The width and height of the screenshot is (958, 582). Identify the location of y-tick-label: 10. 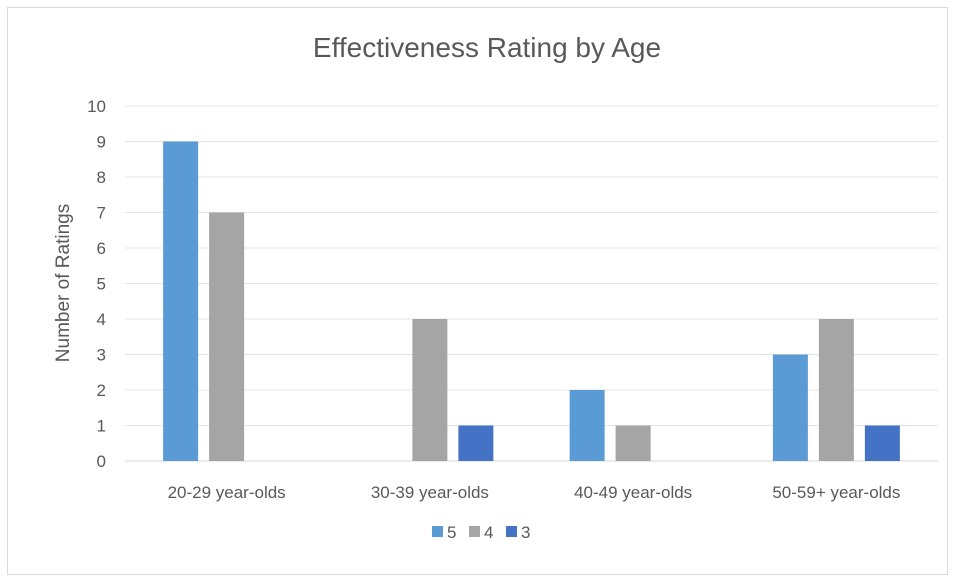
(96, 106).